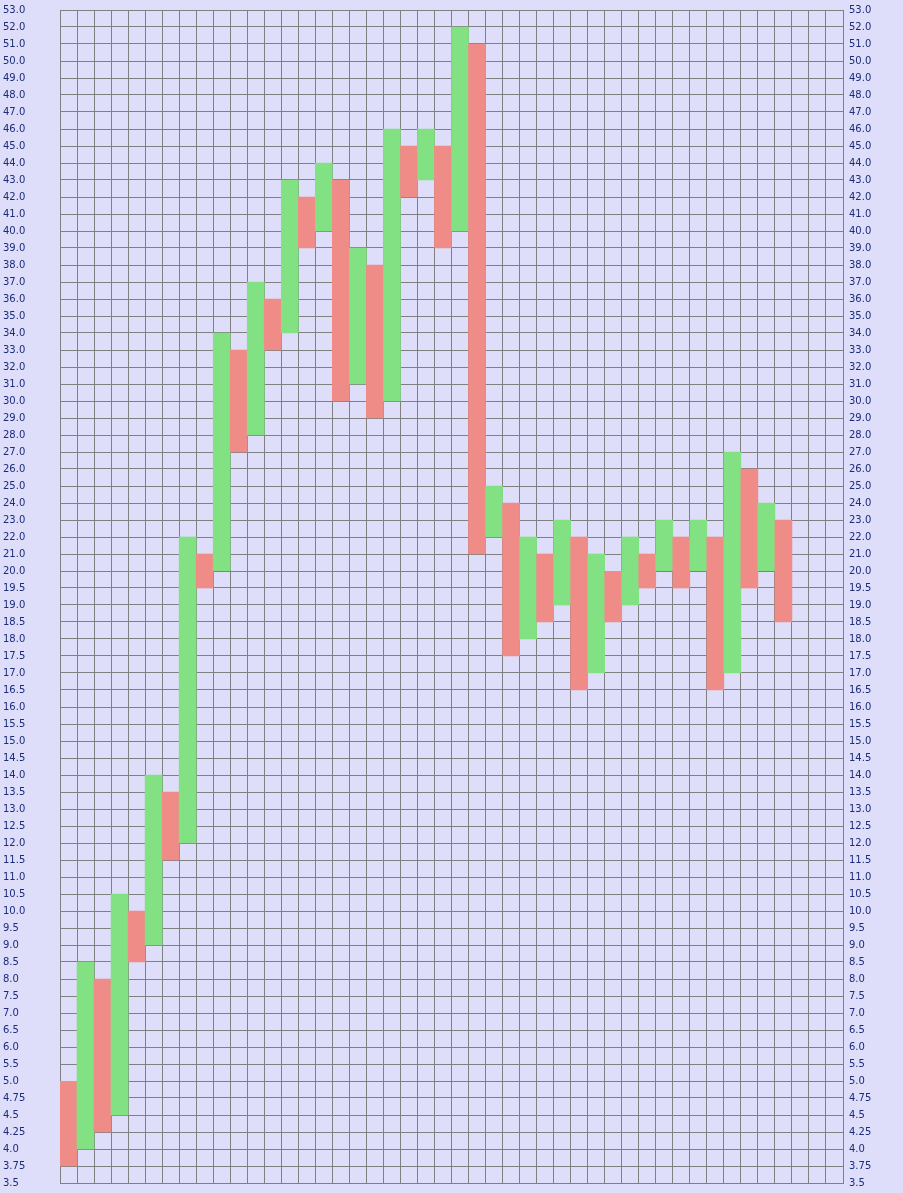  What do you see at coordinates (860, 247) in the screenshot?
I see `y2-tick-label: 39.0` at bounding box center [860, 247].